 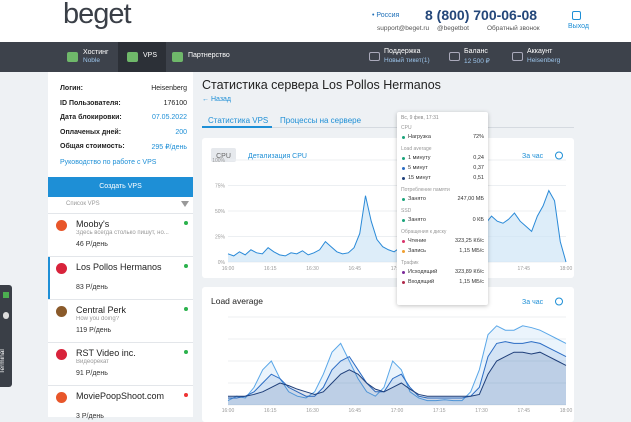 I want to click on nav-sub: Heisenberg, so click(x=544, y=60).